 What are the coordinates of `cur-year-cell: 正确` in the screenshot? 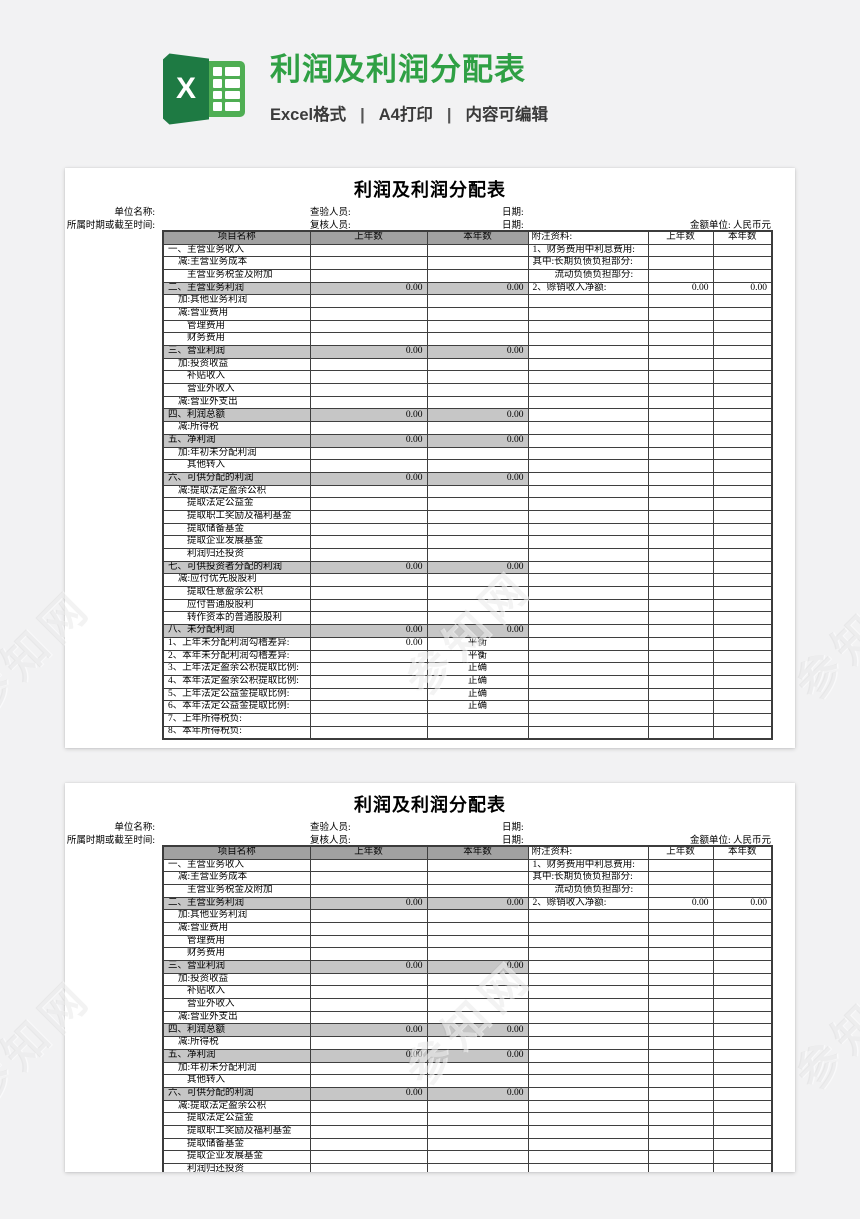 It's located at (477, 707).